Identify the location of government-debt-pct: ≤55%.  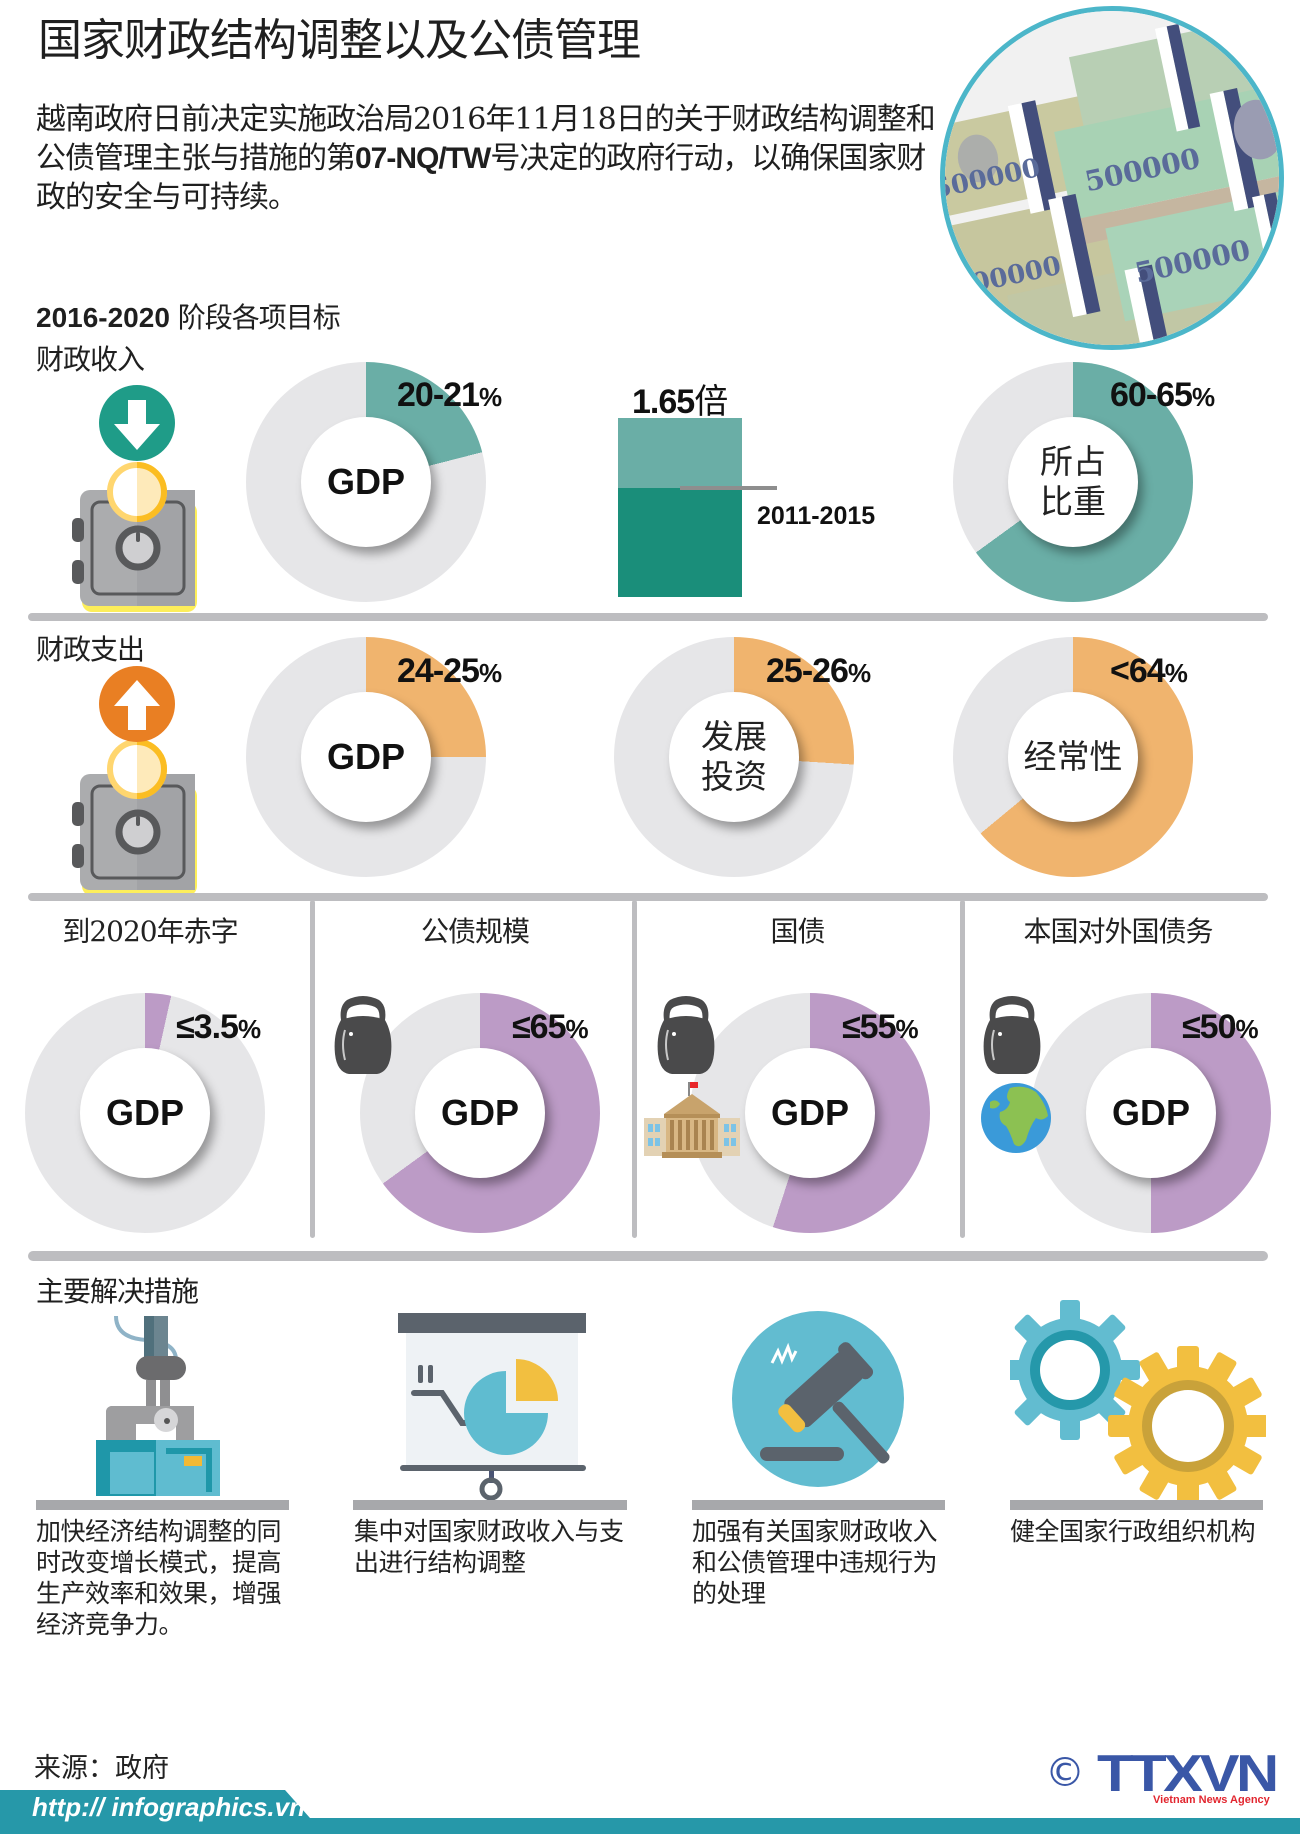
(880, 1027).